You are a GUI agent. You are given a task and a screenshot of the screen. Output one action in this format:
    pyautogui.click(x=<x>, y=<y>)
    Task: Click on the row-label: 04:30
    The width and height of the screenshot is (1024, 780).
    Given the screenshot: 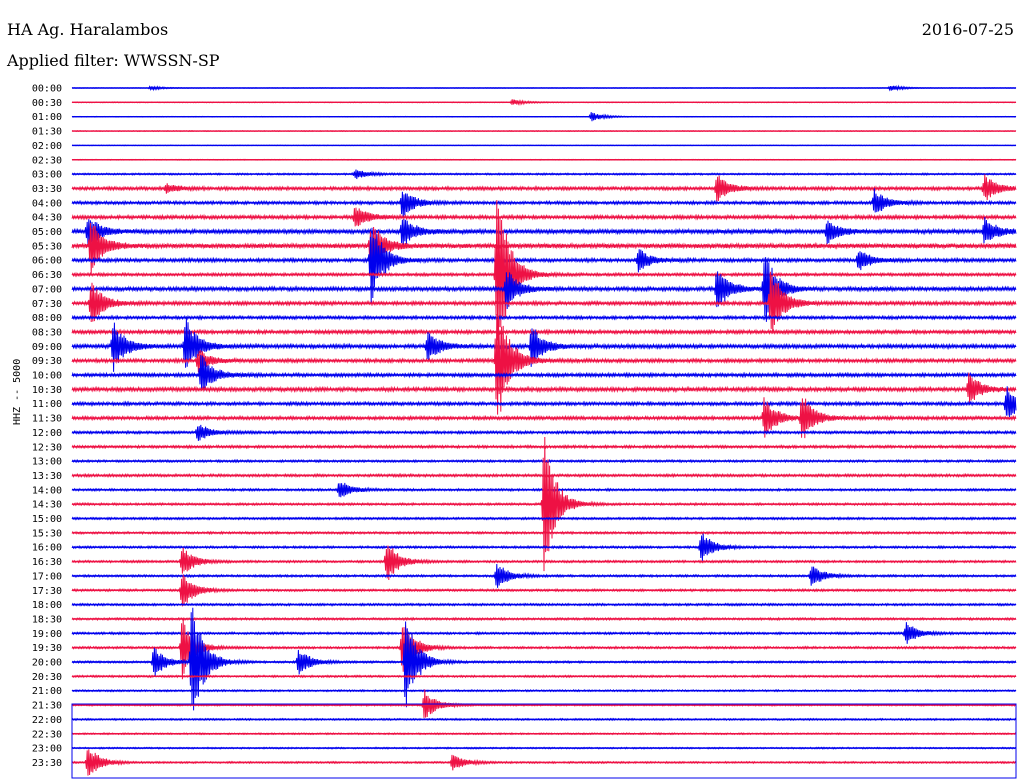 What is the action you would take?
    pyautogui.click(x=47, y=218)
    